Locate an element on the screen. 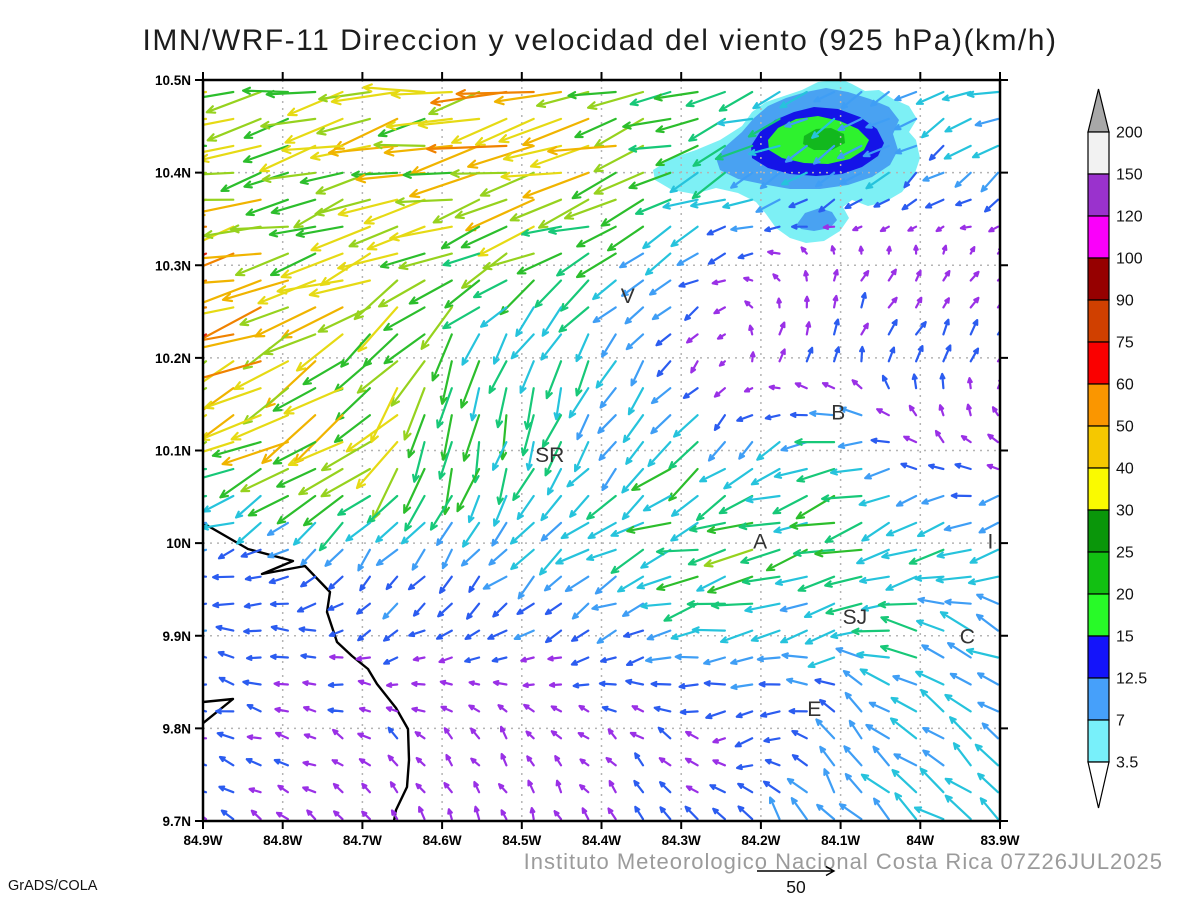  svg-text: 9.7N is located at coordinates (176, 821).